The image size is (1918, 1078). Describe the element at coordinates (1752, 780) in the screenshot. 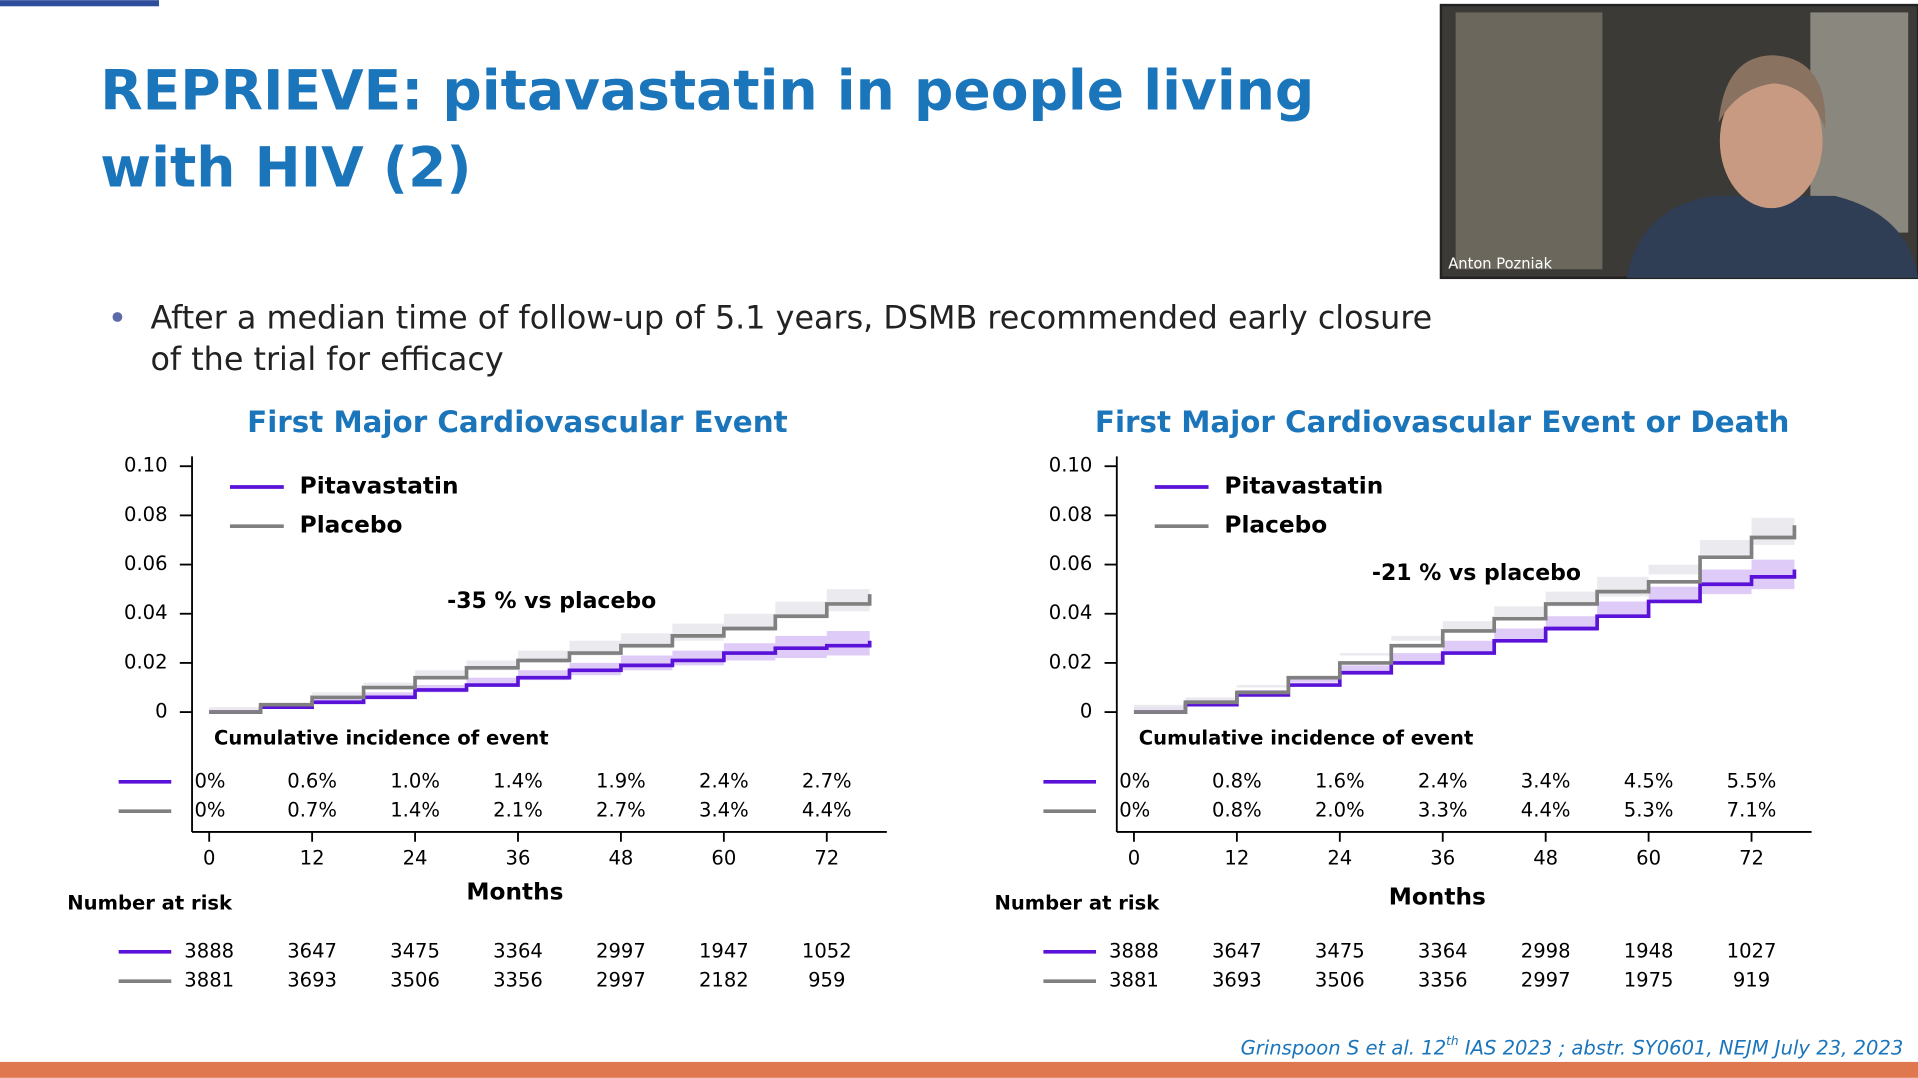

I see `incidence-value: 5.5%` at that location.